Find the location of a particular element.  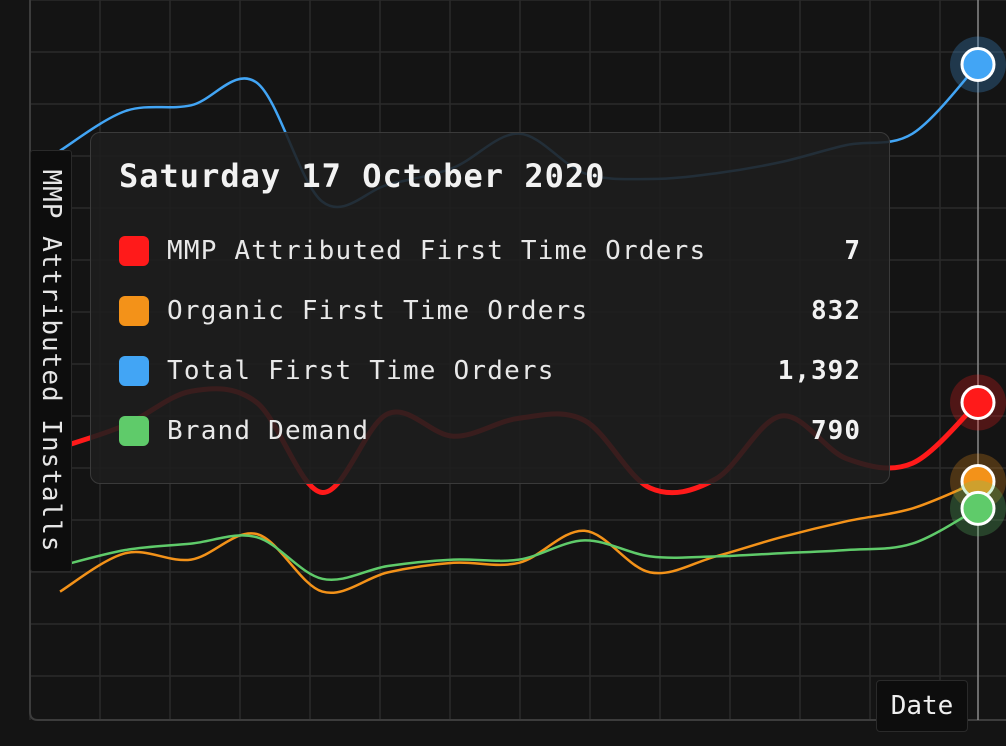

tooltip-title: Saturday 17 October 2020 is located at coordinates (362, 176).